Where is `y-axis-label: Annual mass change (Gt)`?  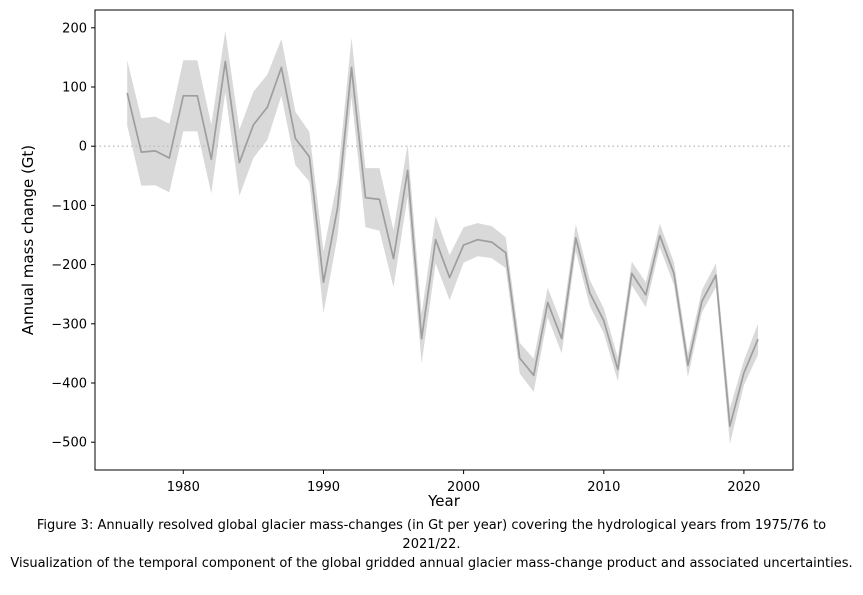 y-axis-label: Annual mass change (Gt) is located at coordinates (28, 240).